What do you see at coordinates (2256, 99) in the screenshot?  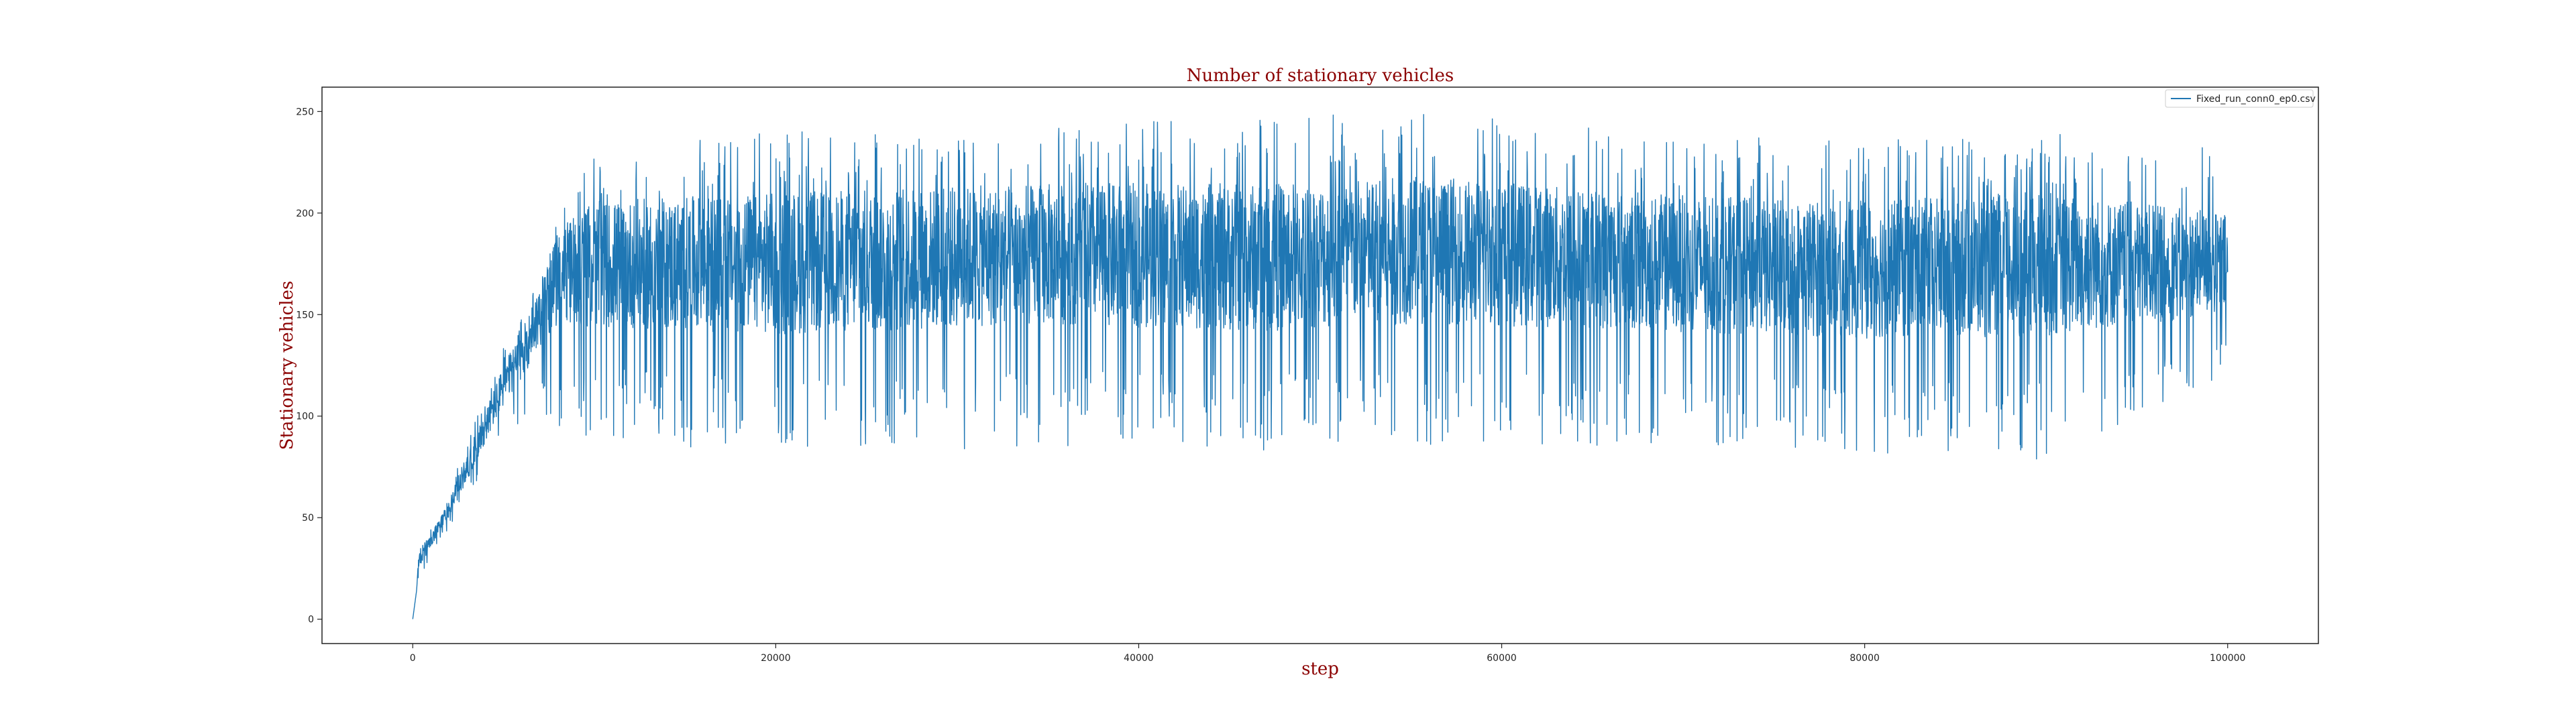 I see `legend-label-series: Fixed_run_conn0_ep0.csv` at bounding box center [2256, 99].